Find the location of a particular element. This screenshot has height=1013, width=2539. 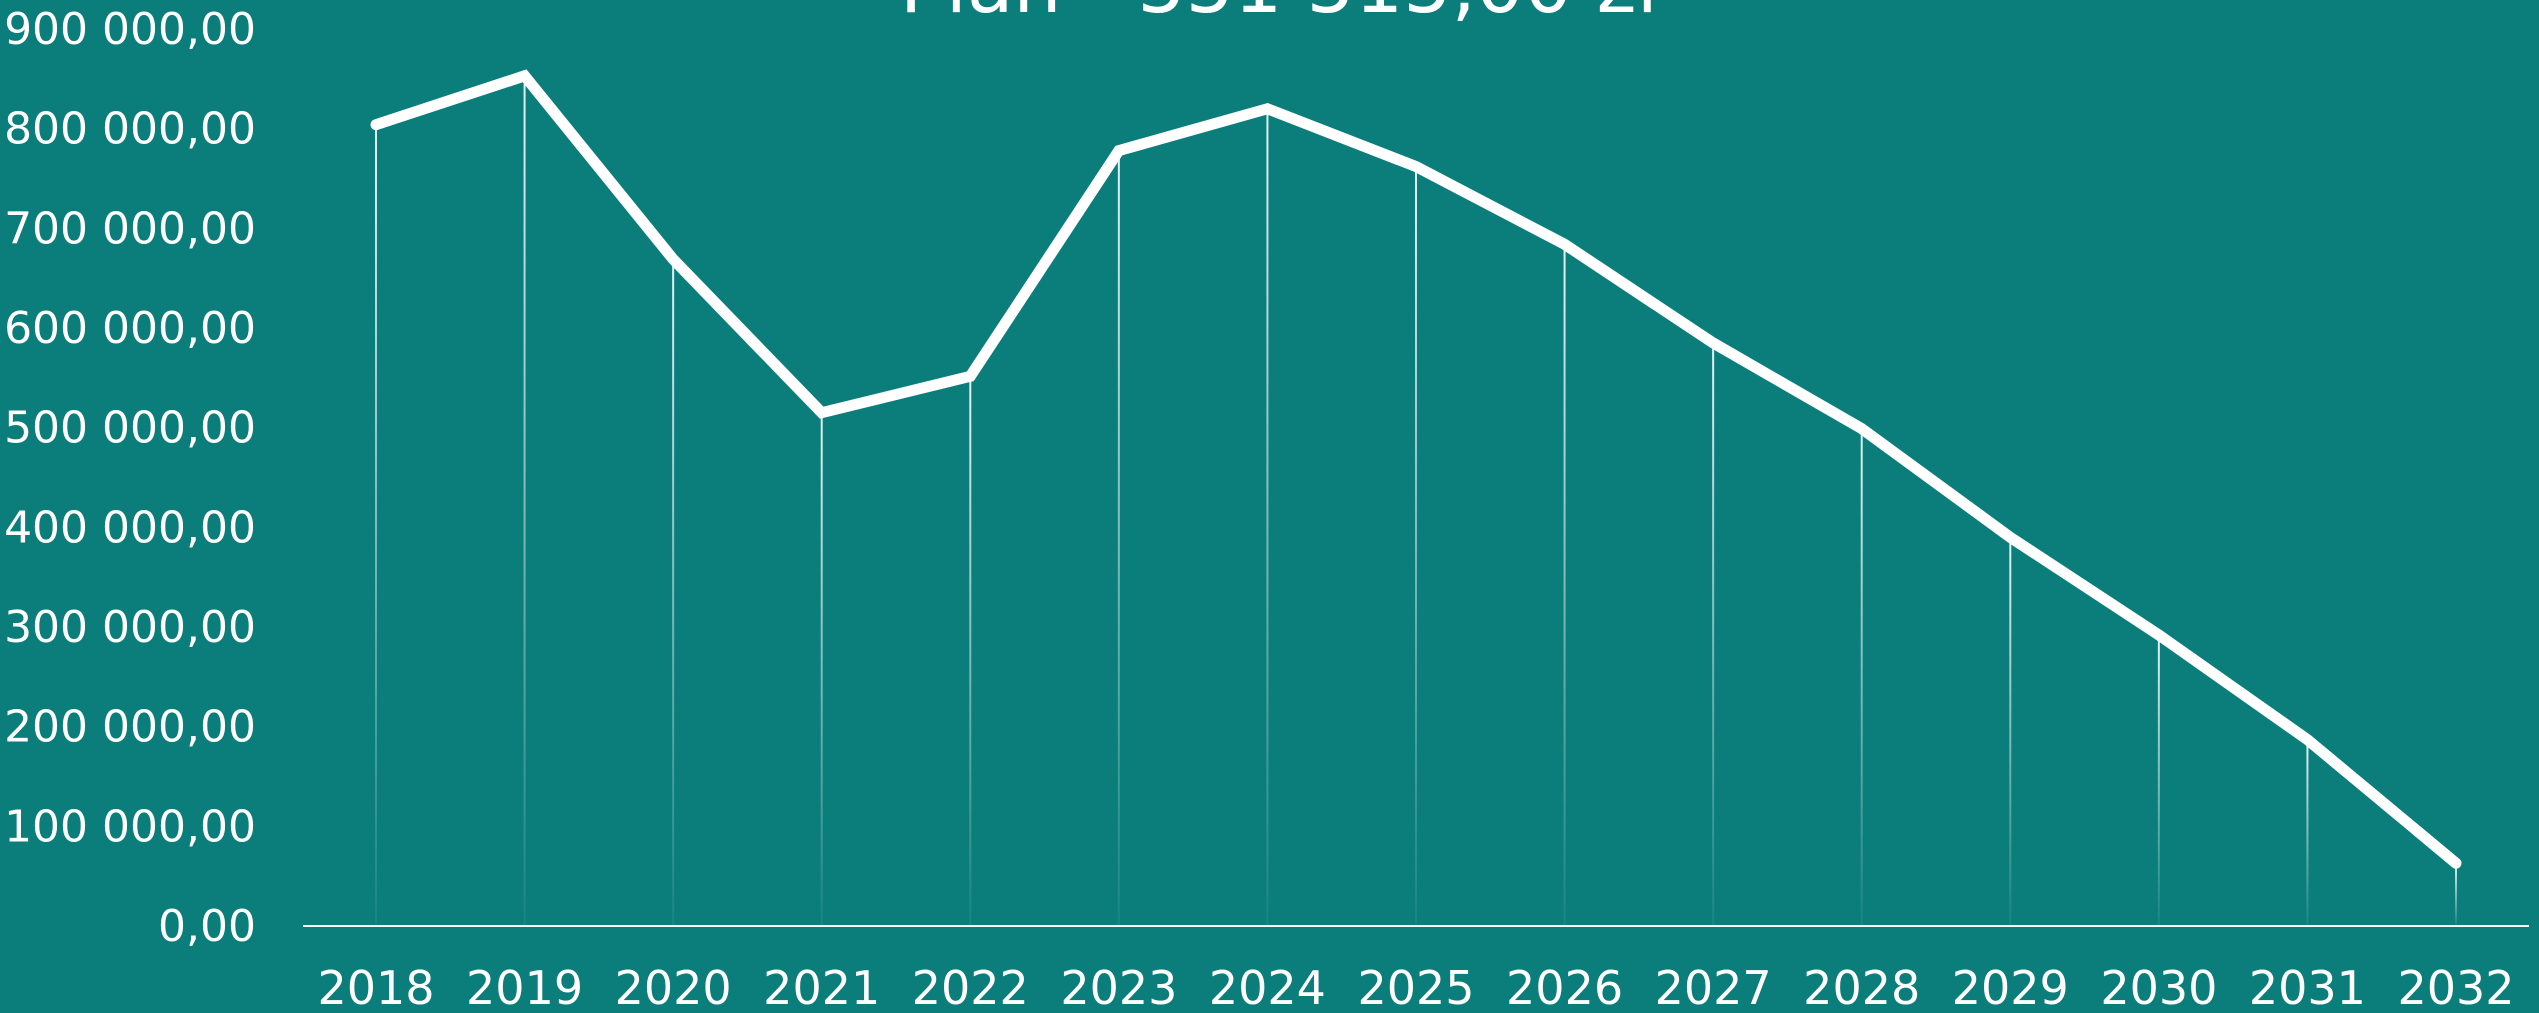

x-tick-label: 2022 is located at coordinates (970, 987).